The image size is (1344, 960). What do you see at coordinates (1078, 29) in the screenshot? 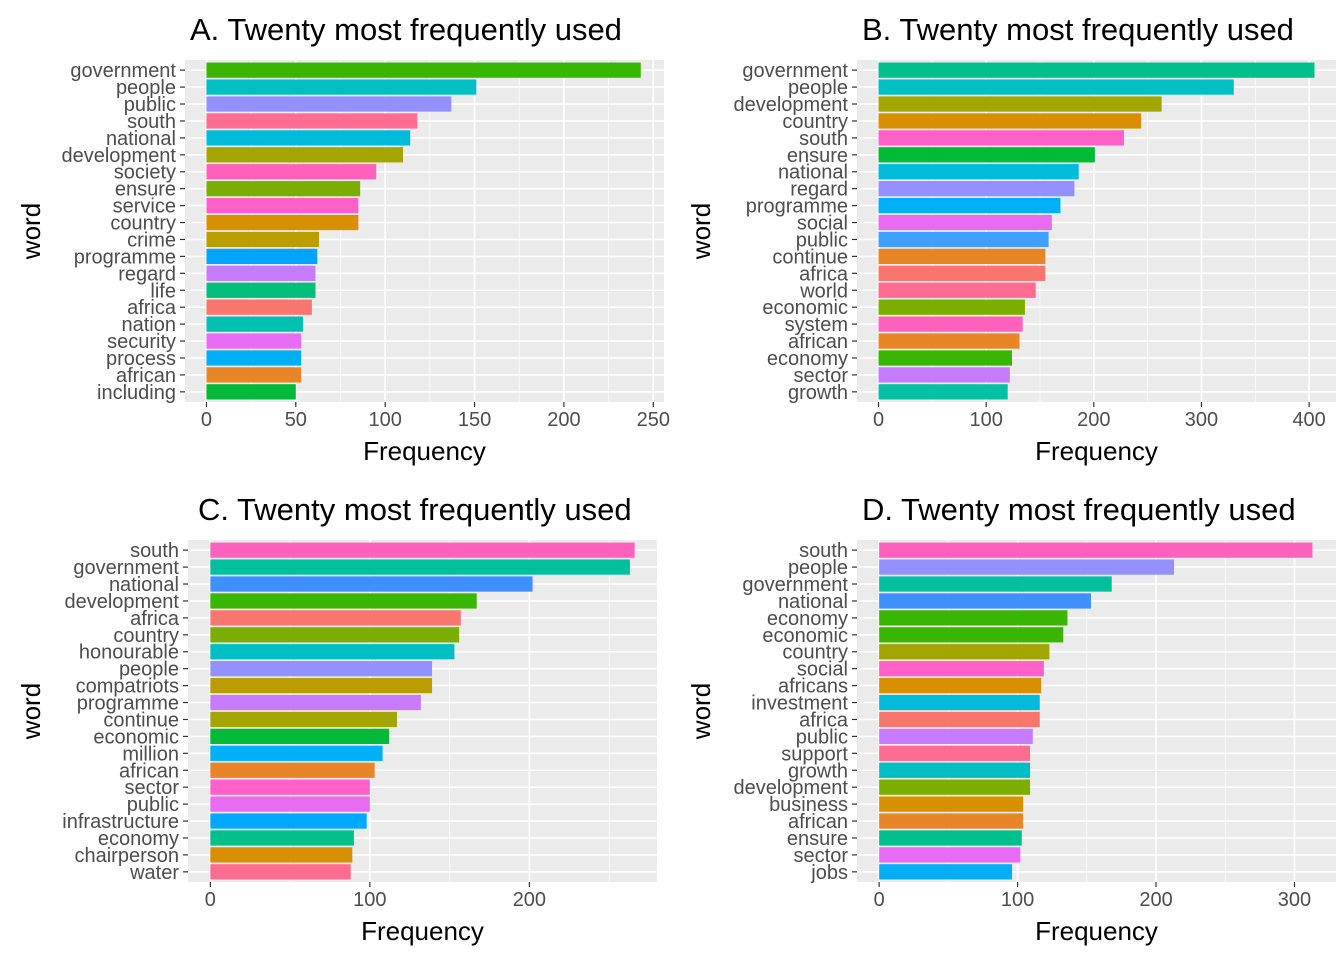
I see `chart-title: B. Twenty most frequently used` at bounding box center [1078, 29].